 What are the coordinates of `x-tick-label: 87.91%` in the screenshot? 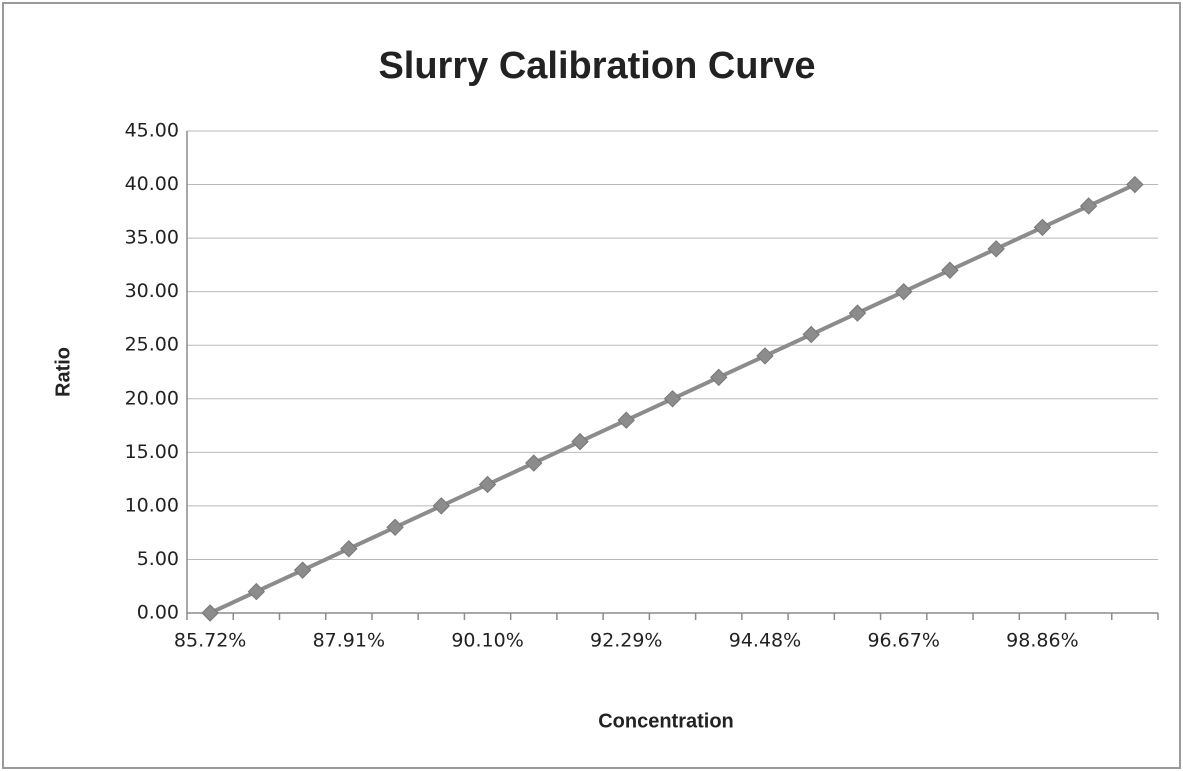 It's located at (349, 641).